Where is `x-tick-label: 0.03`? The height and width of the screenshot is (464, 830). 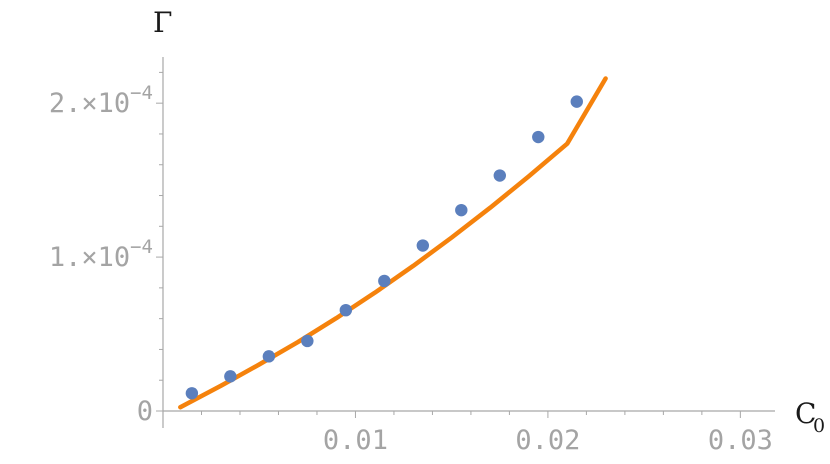
x-tick-label: 0.03 is located at coordinates (740, 440).